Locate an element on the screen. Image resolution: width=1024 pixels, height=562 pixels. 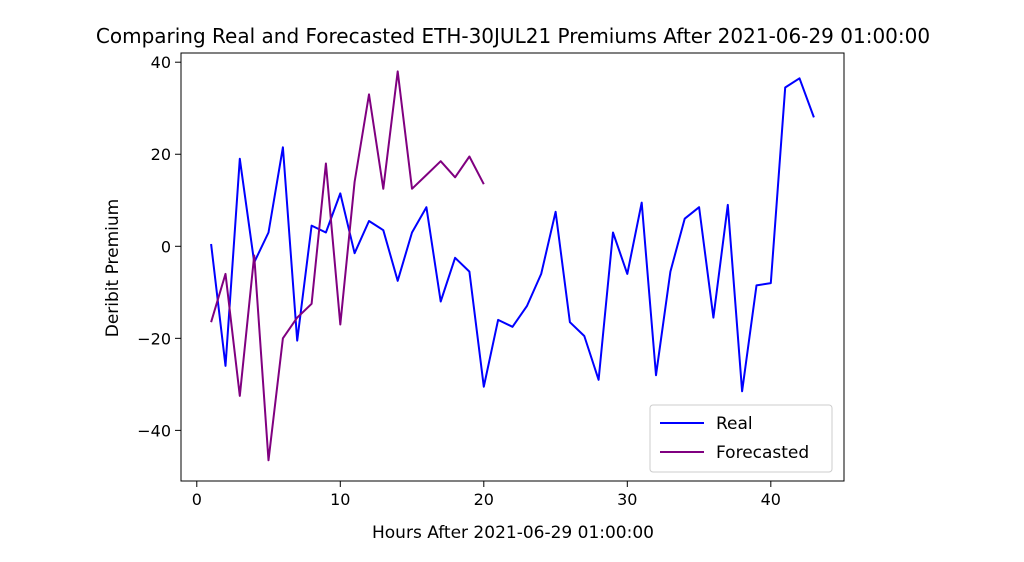
x-tick-label: 40 is located at coordinates (771, 499).